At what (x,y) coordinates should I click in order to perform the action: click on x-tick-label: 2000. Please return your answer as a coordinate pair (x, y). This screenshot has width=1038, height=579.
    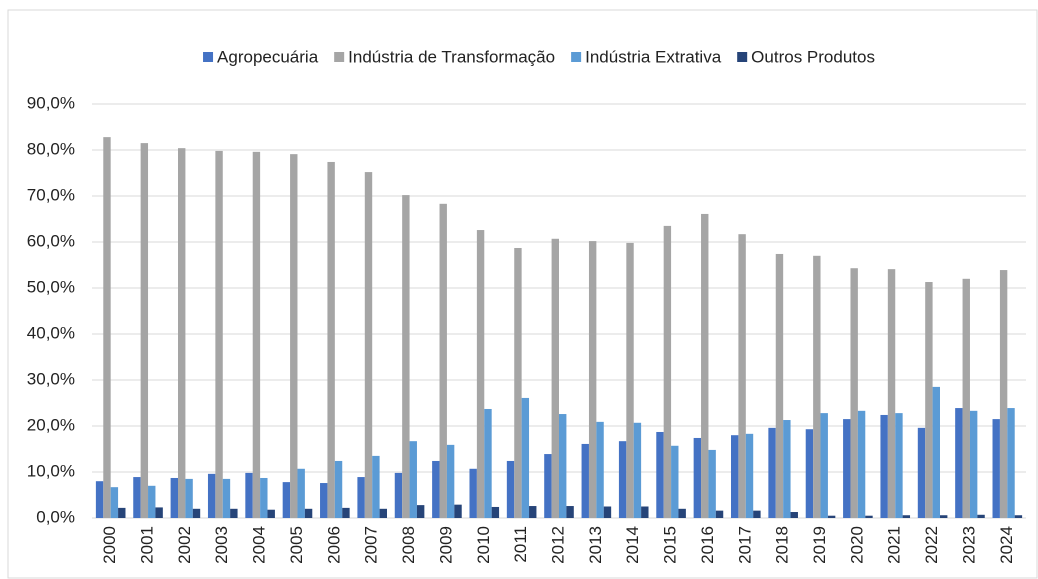
    Looking at the image, I should click on (109, 545).